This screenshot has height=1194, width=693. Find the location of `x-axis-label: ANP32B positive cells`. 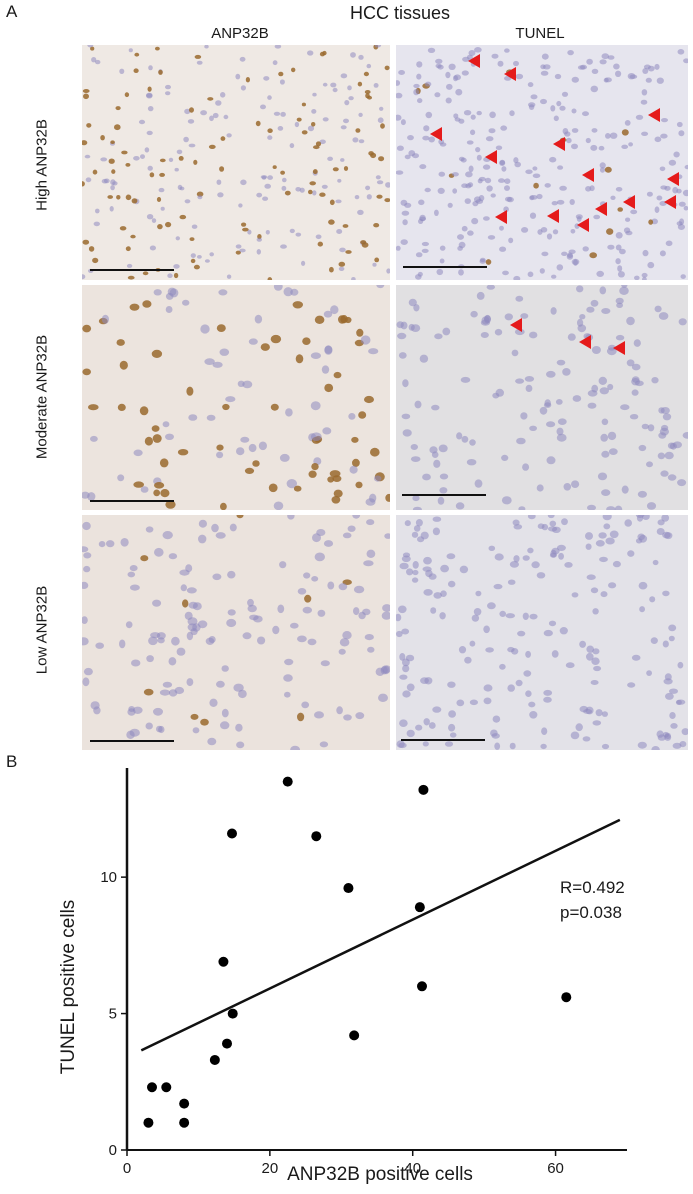

x-axis-label: ANP32B positive cells is located at coordinates (380, 1174).